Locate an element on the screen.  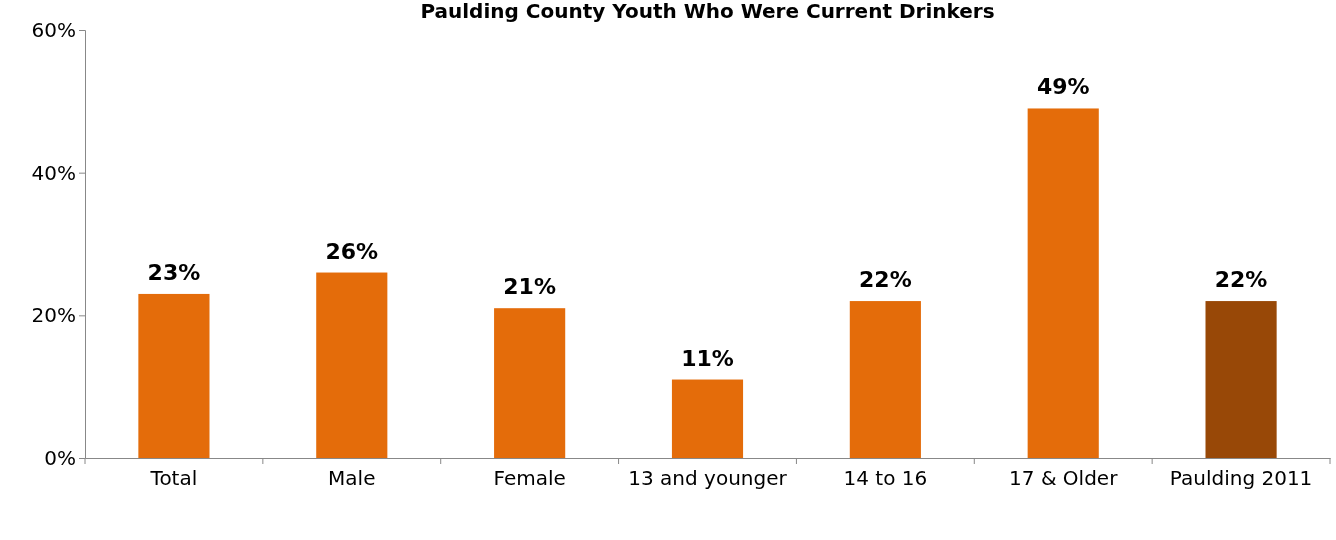
y-tick-label: 20% is located at coordinates (53, 315).